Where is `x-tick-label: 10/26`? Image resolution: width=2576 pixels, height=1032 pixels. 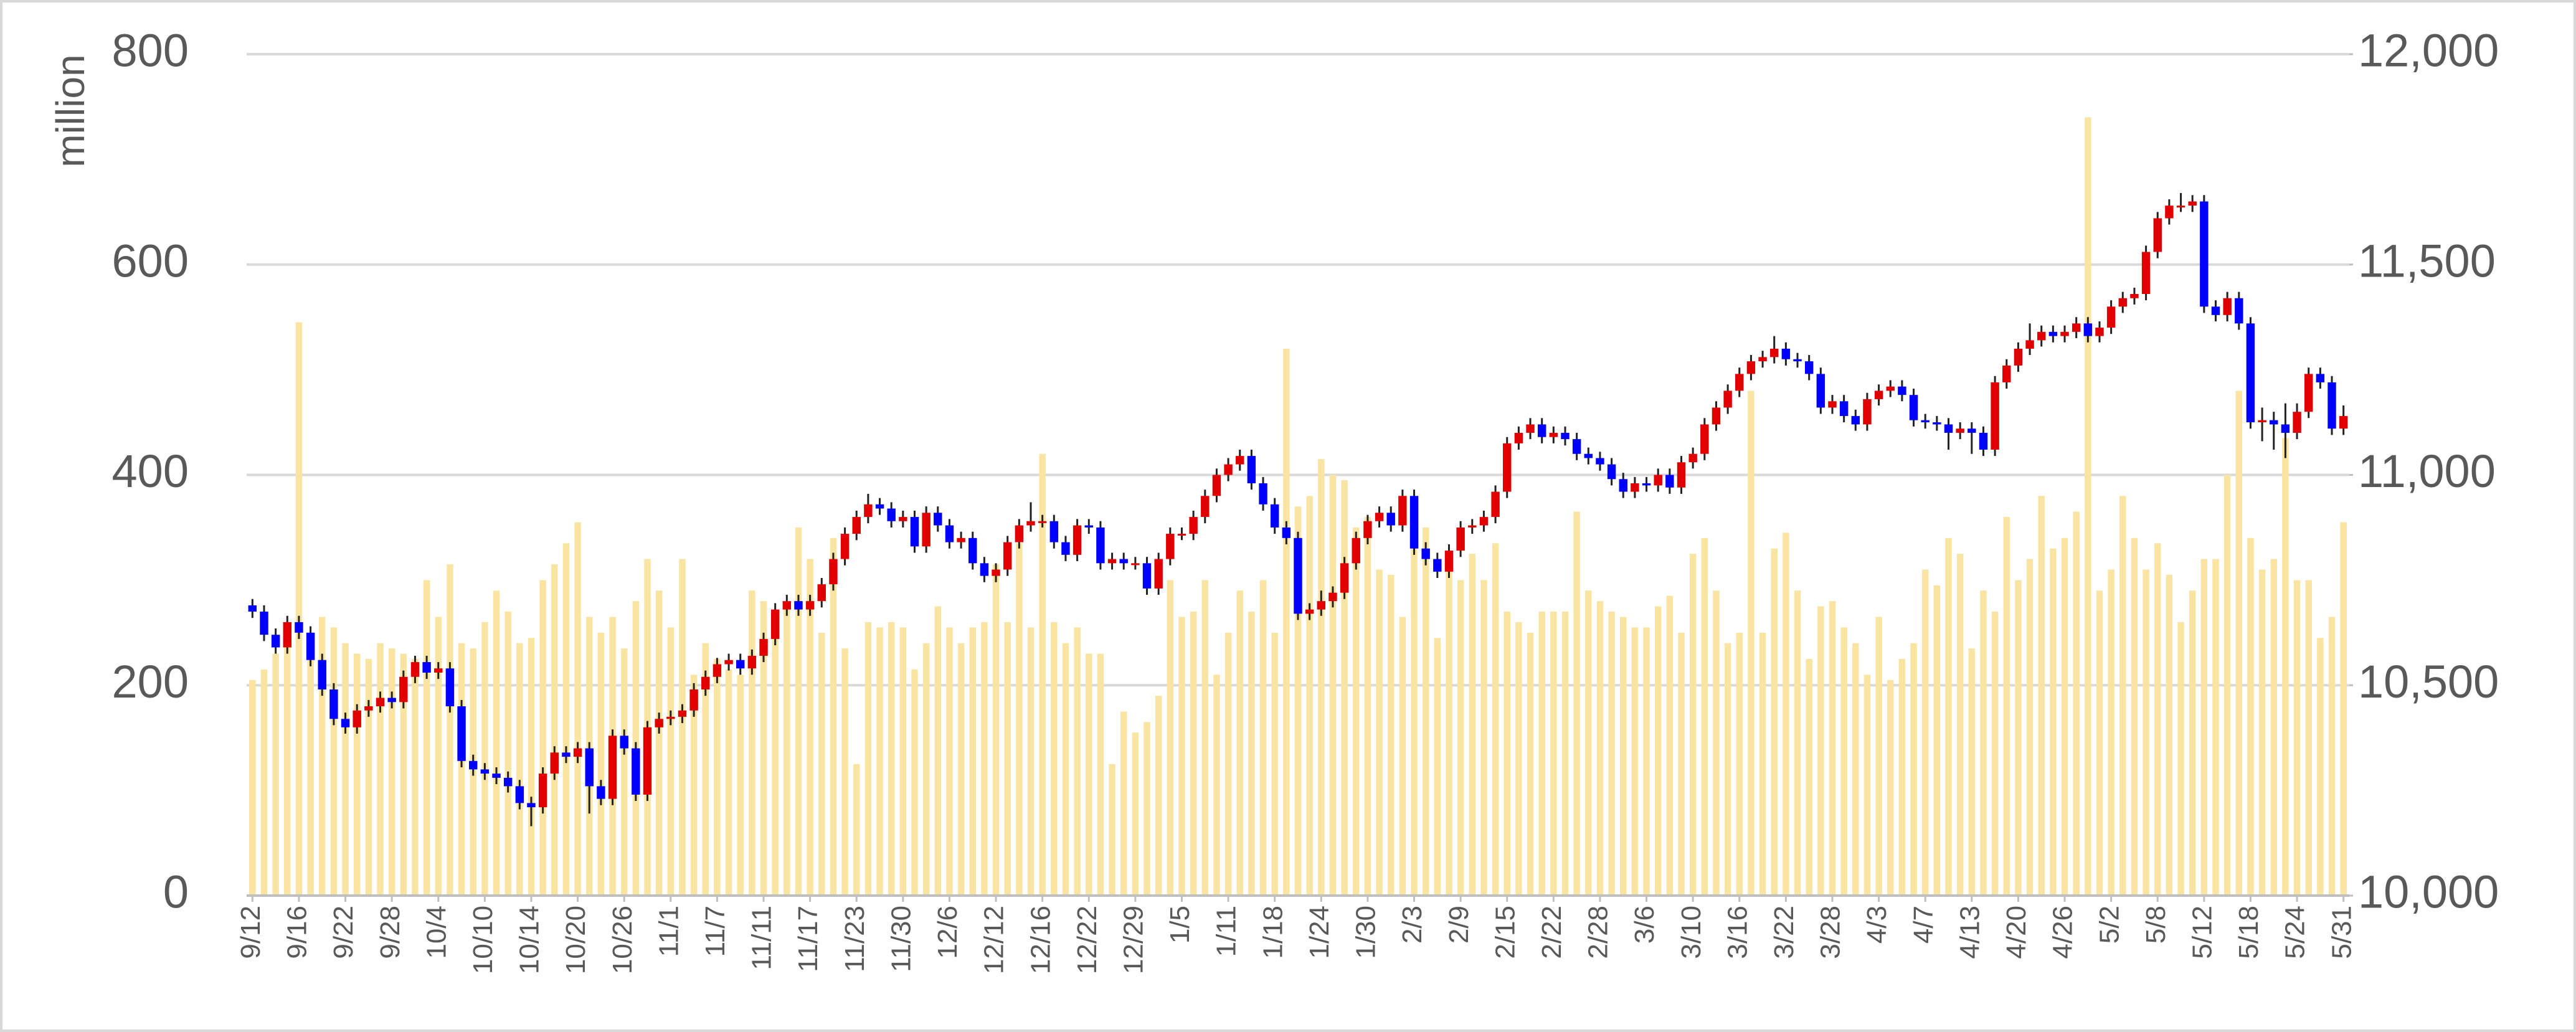
x-tick-label: 10/26 is located at coordinates (623, 940).